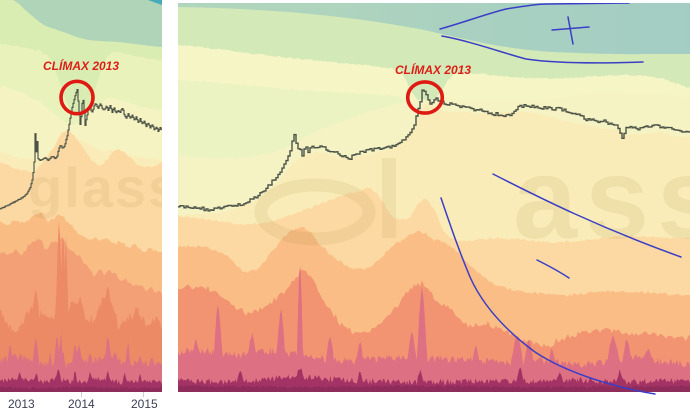 This screenshot has height=416, width=690. What do you see at coordinates (601, 199) in the screenshot?
I see `svg-text: ass` at bounding box center [601, 199].